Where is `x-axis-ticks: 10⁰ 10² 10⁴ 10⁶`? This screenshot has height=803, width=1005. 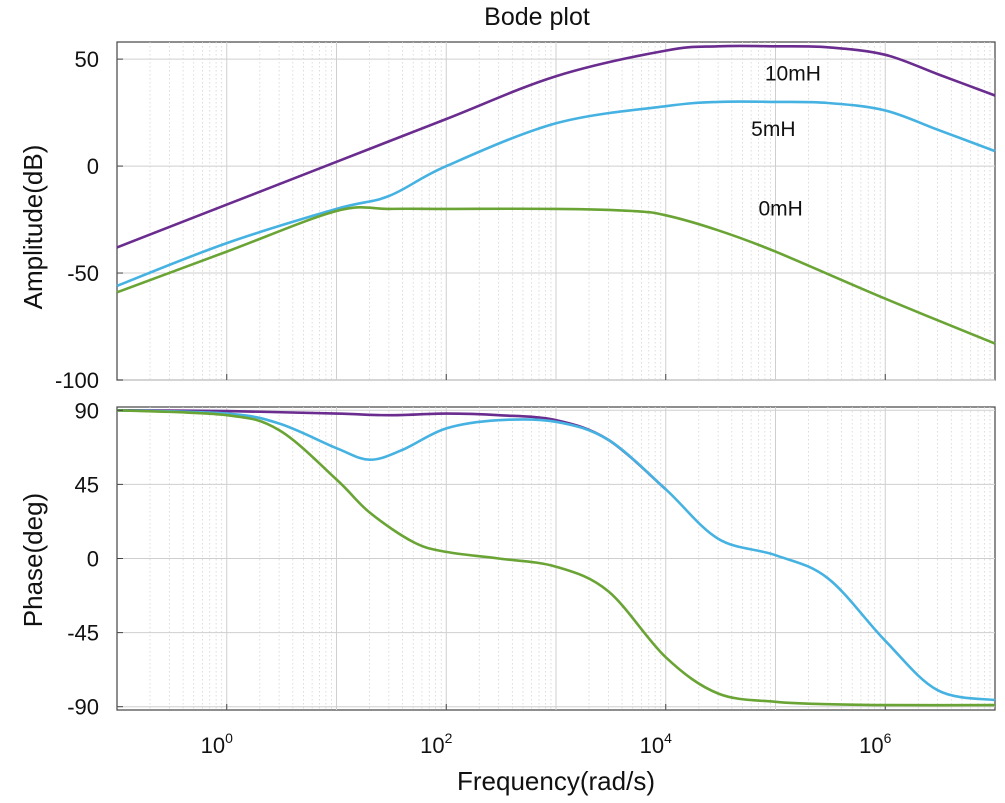
x-axis-ticks: 10⁰ 10² 10⁴ 10⁶ is located at coordinates (546, 744).